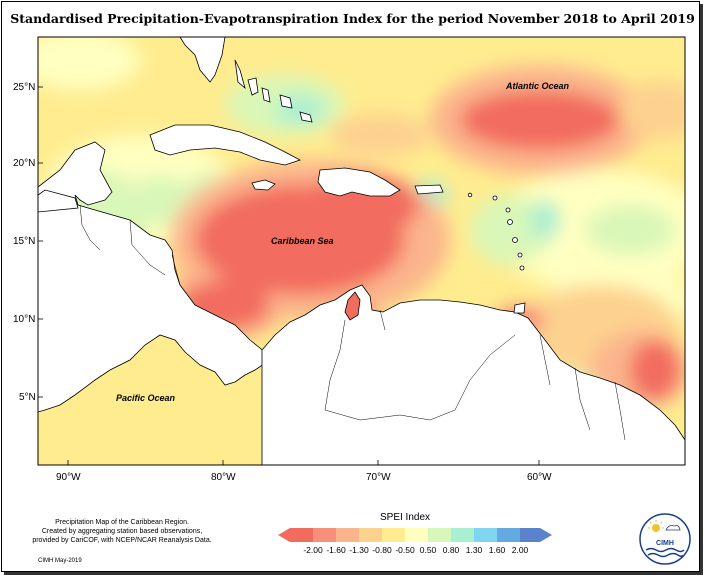  I want to click on caribbean-sea-label: Caribbean Sea, so click(302, 241).